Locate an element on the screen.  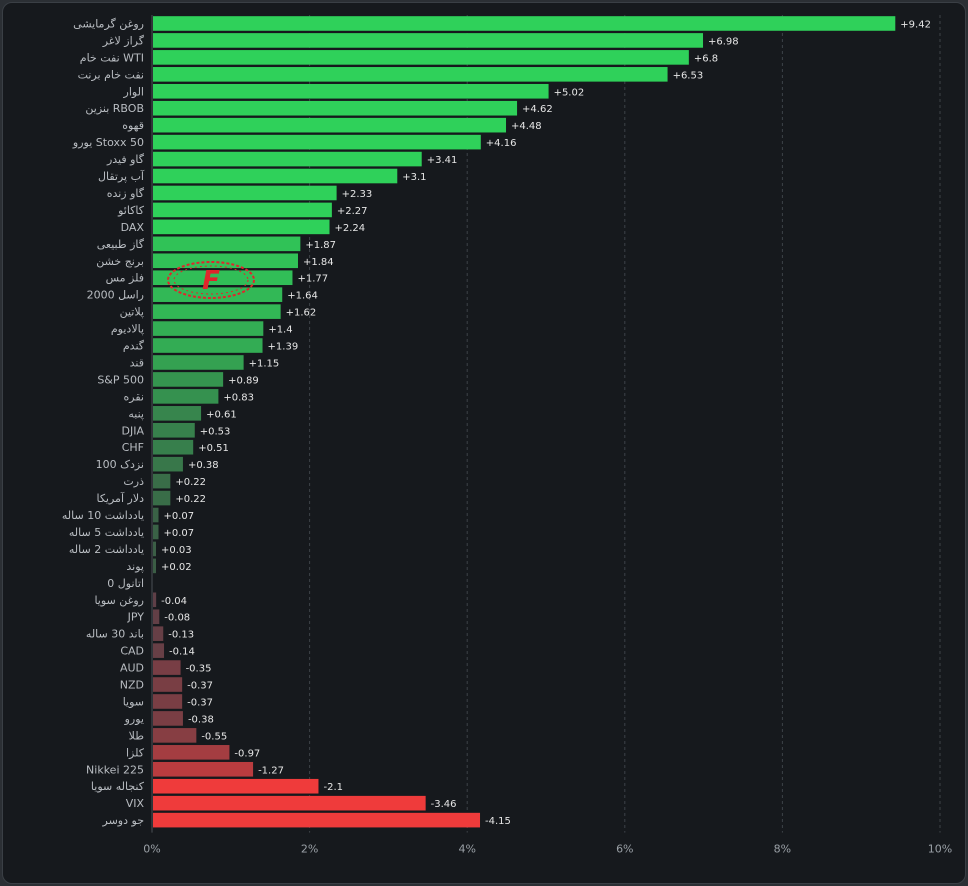
category-label: برنج خشن is located at coordinates (120, 261).